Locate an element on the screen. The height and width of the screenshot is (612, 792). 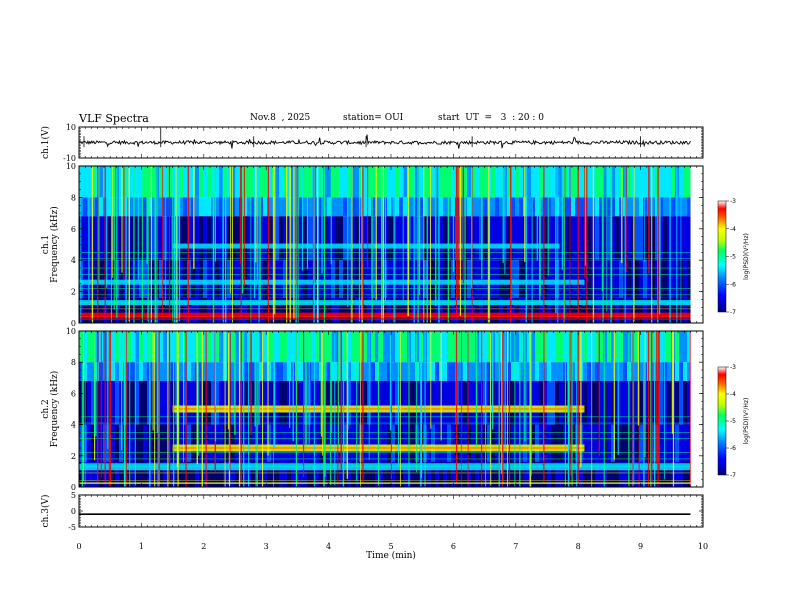
ch1-spectrogram-ylabel: Frequency (kHz) is located at coordinates (54, 244).